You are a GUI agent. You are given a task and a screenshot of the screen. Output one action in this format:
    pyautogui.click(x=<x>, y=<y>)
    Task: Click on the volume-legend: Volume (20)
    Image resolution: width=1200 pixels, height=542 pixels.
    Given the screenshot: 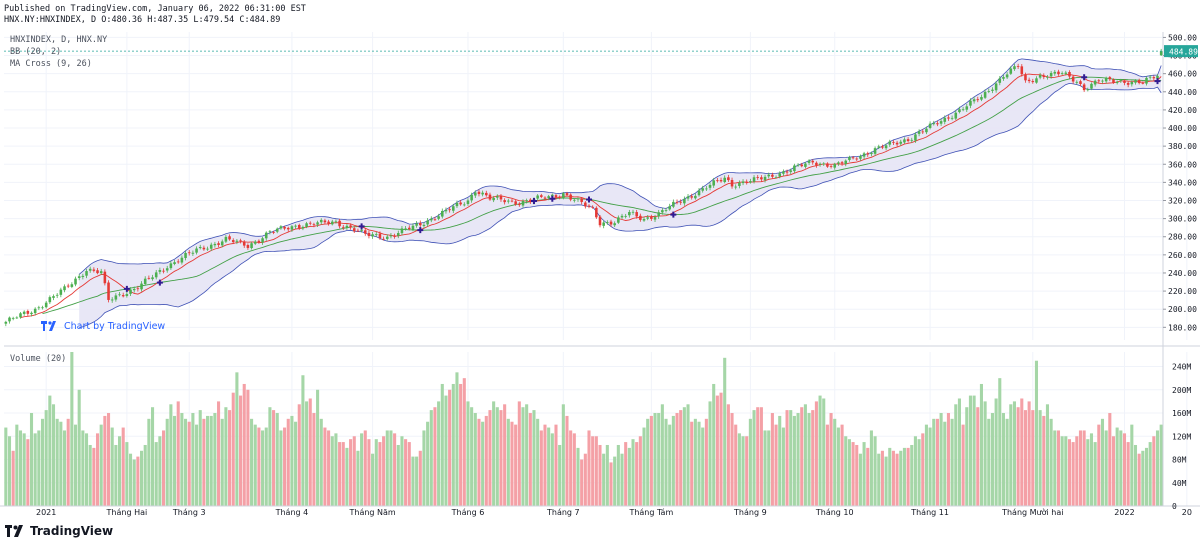 What is the action you would take?
    pyautogui.click(x=38, y=359)
    